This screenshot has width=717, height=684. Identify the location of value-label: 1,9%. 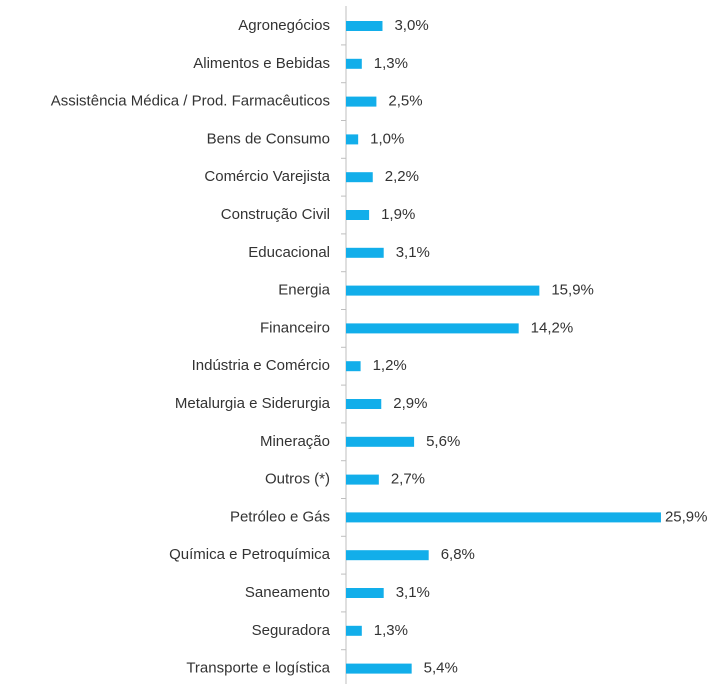
(398, 214).